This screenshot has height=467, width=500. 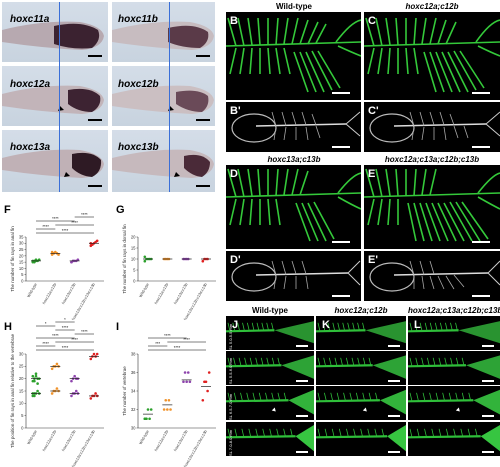 What do you see at coordinates (373, 260) in the screenshot?
I see `panel-label-e-prime: E'` at bounding box center [373, 260].